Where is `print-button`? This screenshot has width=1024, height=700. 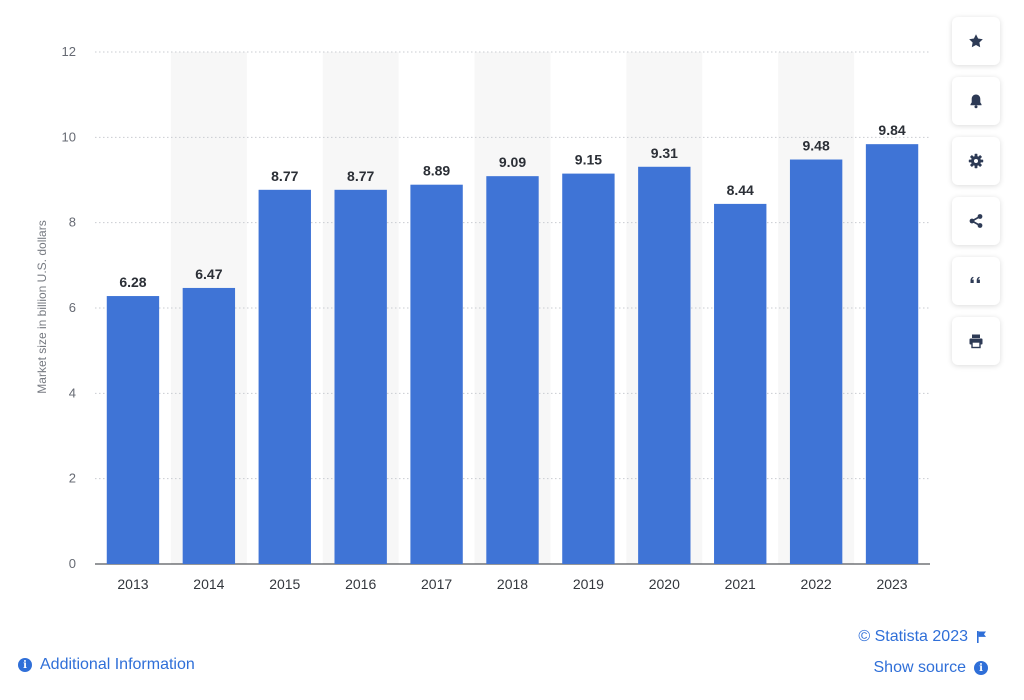 print-button is located at coordinates (976, 341).